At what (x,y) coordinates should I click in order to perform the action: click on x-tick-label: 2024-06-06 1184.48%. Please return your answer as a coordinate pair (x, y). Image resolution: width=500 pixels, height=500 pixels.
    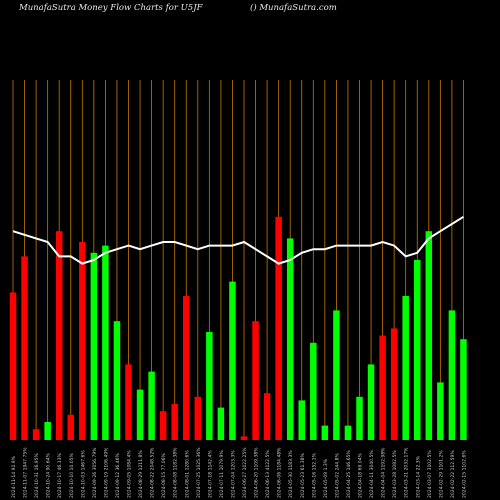
    Looking at the image, I should click on (280, 472).